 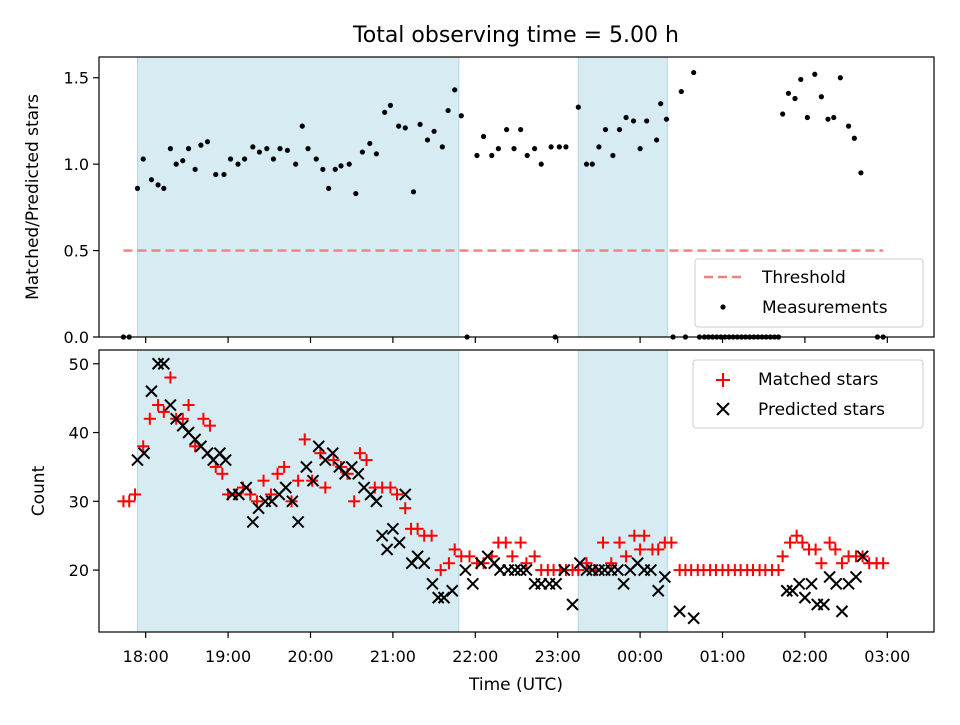 What do you see at coordinates (821, 410) in the screenshot?
I see `legend-predicted-label: Predicted stars` at bounding box center [821, 410].